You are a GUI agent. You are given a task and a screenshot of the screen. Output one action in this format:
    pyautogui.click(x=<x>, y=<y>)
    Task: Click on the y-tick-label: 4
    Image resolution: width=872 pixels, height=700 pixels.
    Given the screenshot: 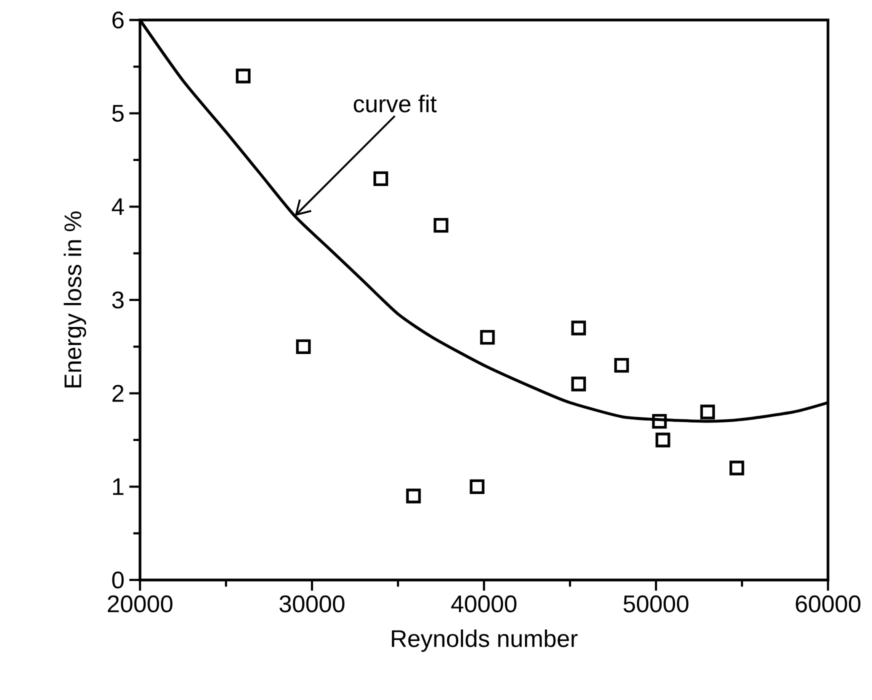 What is the action you would take?
    pyautogui.click(x=118, y=206)
    